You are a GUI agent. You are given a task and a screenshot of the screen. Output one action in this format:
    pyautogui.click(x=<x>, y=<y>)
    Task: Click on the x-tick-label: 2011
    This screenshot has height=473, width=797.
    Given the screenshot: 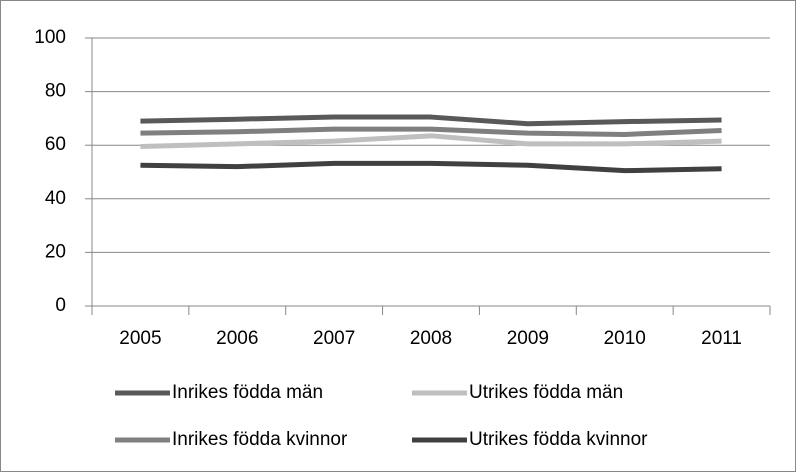 What is the action you would take?
    pyautogui.click(x=721, y=338)
    